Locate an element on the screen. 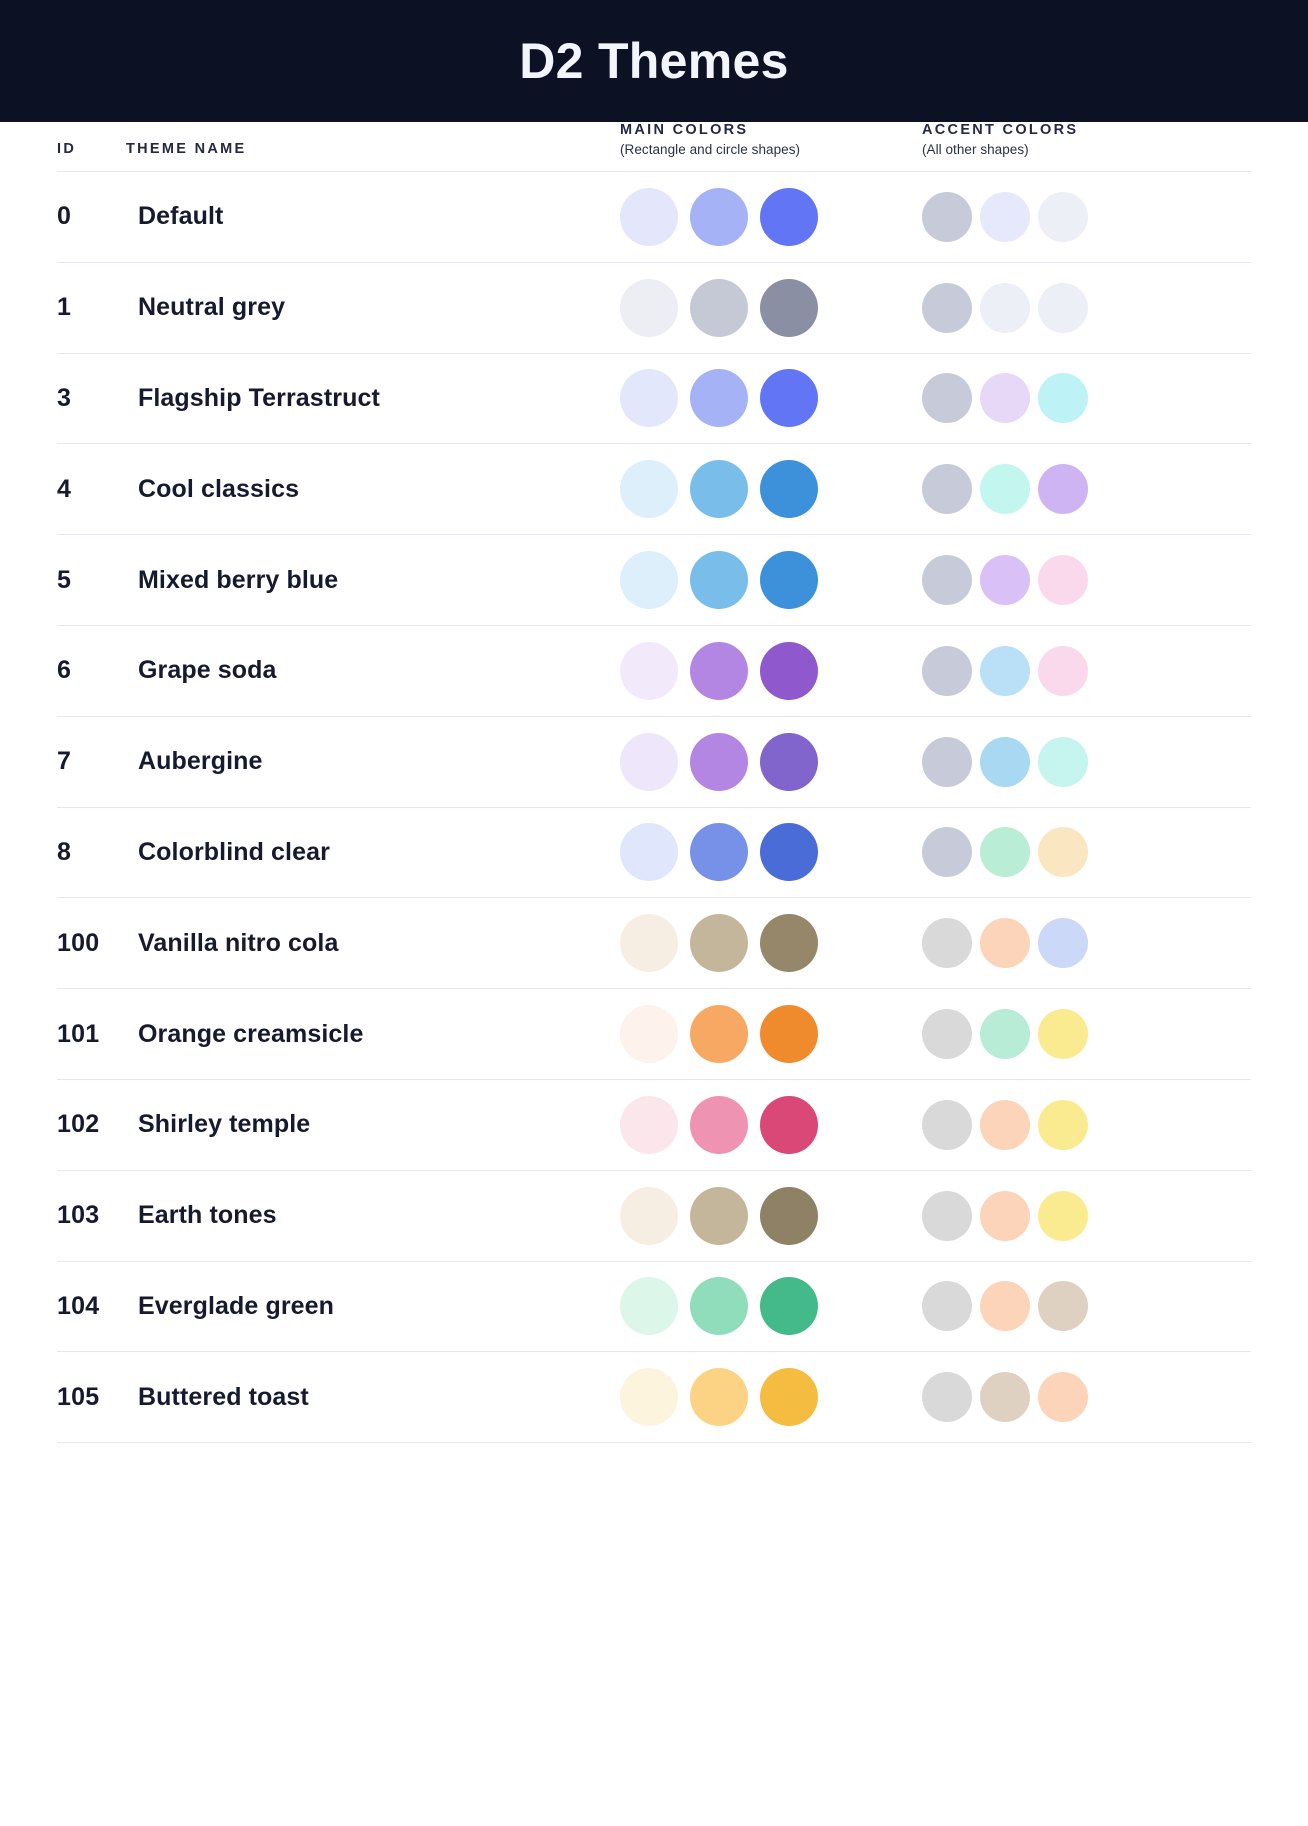  table-row: 103 Earth tones is located at coordinates (654, 1216).